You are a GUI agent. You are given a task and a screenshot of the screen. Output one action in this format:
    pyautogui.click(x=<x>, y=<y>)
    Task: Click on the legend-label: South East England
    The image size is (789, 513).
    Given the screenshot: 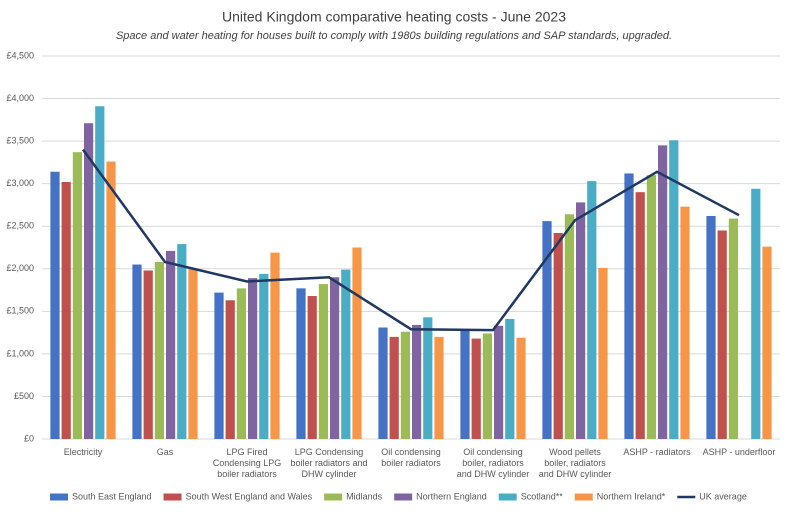 What is the action you would take?
    pyautogui.click(x=112, y=496)
    